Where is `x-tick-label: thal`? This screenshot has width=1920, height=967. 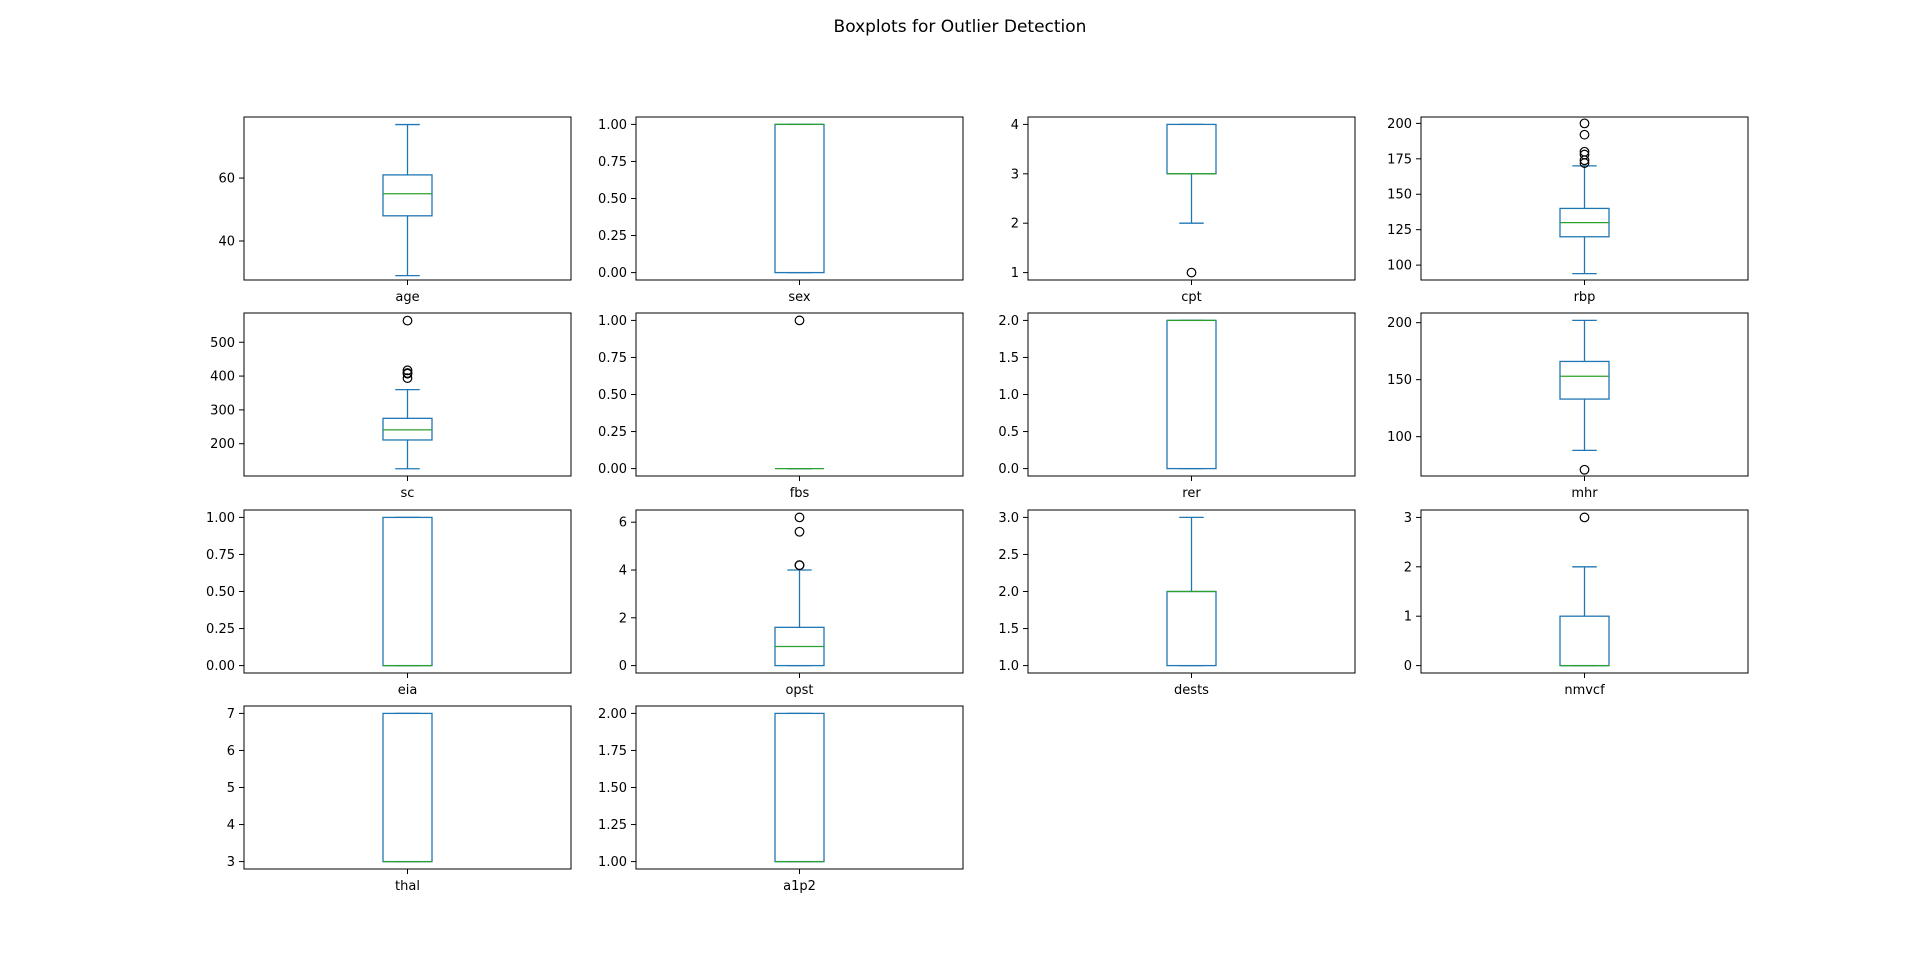
x-tick-label: thal is located at coordinates (407, 886).